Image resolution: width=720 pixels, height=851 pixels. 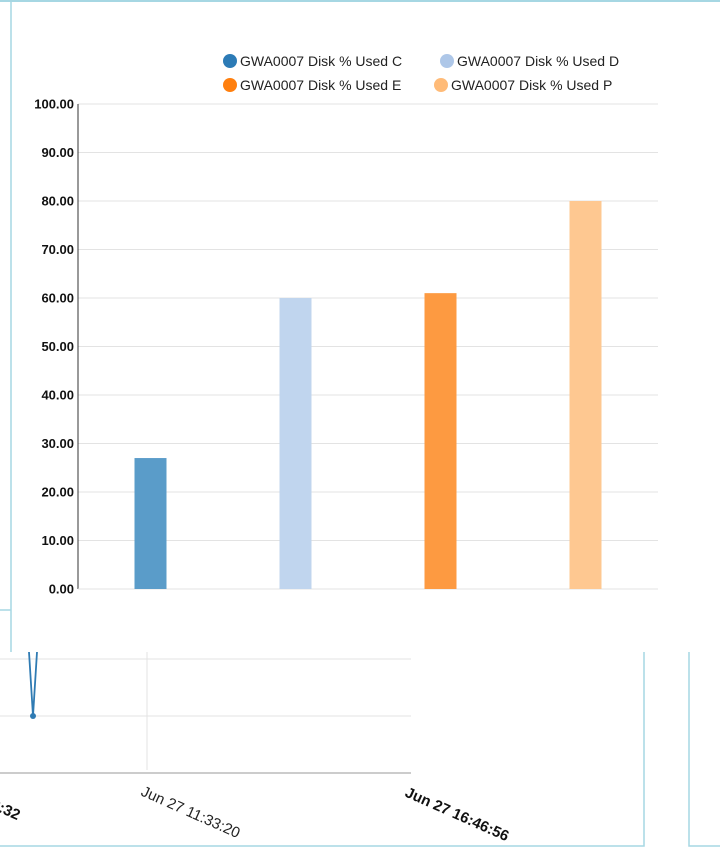 I want to click on y-tick-label: 30.00, so click(x=57, y=443).